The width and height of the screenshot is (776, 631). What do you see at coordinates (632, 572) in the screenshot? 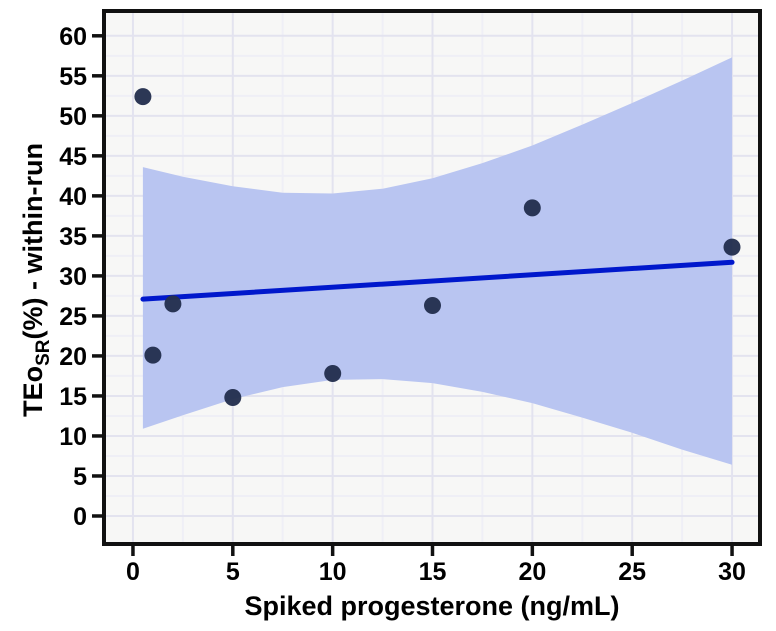
I see `x-tick-label: 25` at bounding box center [632, 572].